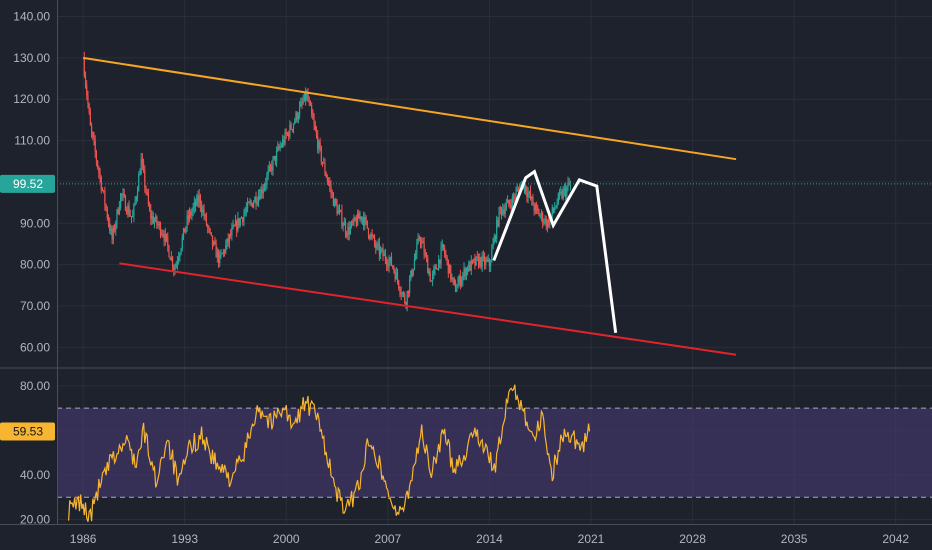 The width and height of the screenshot is (932, 550). Describe the element at coordinates (27, 183) in the screenshot. I see `last-price-badge` at that location.